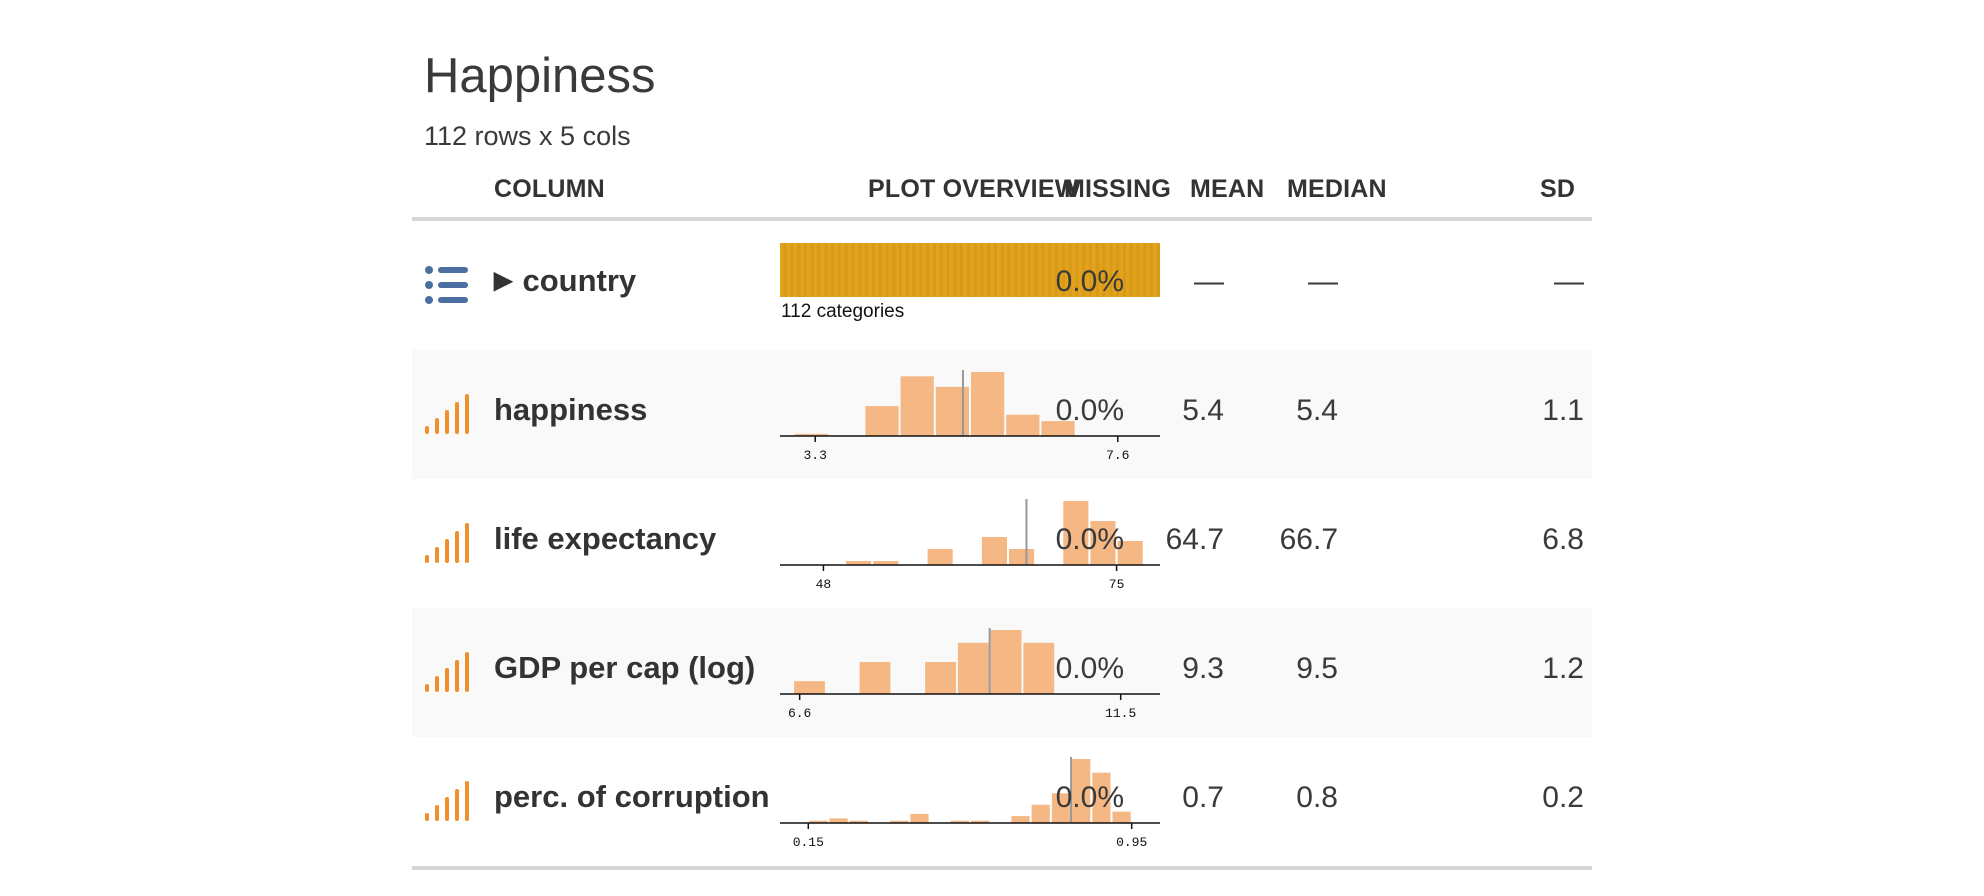  Describe the element at coordinates (970, 803) in the screenshot. I see `histogram: 0.15 0.95` at that location.